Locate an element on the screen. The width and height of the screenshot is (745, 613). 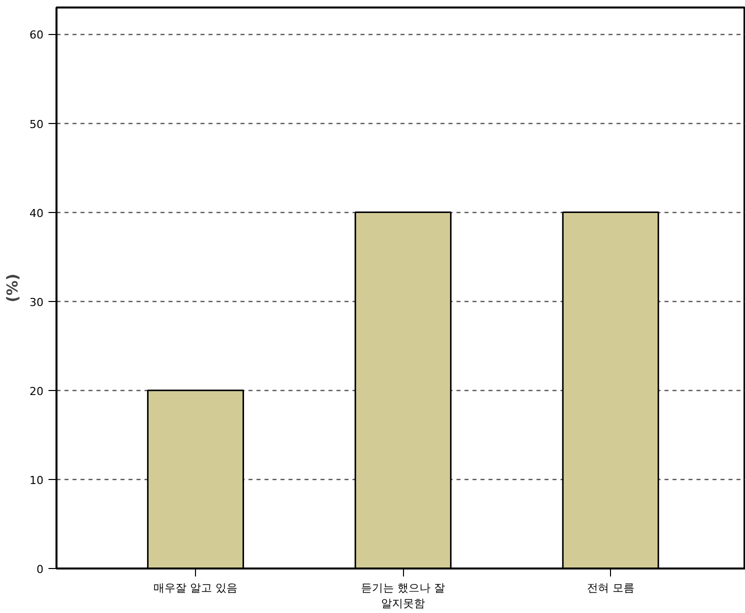
x-tick-label: 매우잘 알고 있음 is located at coordinates (196, 588).